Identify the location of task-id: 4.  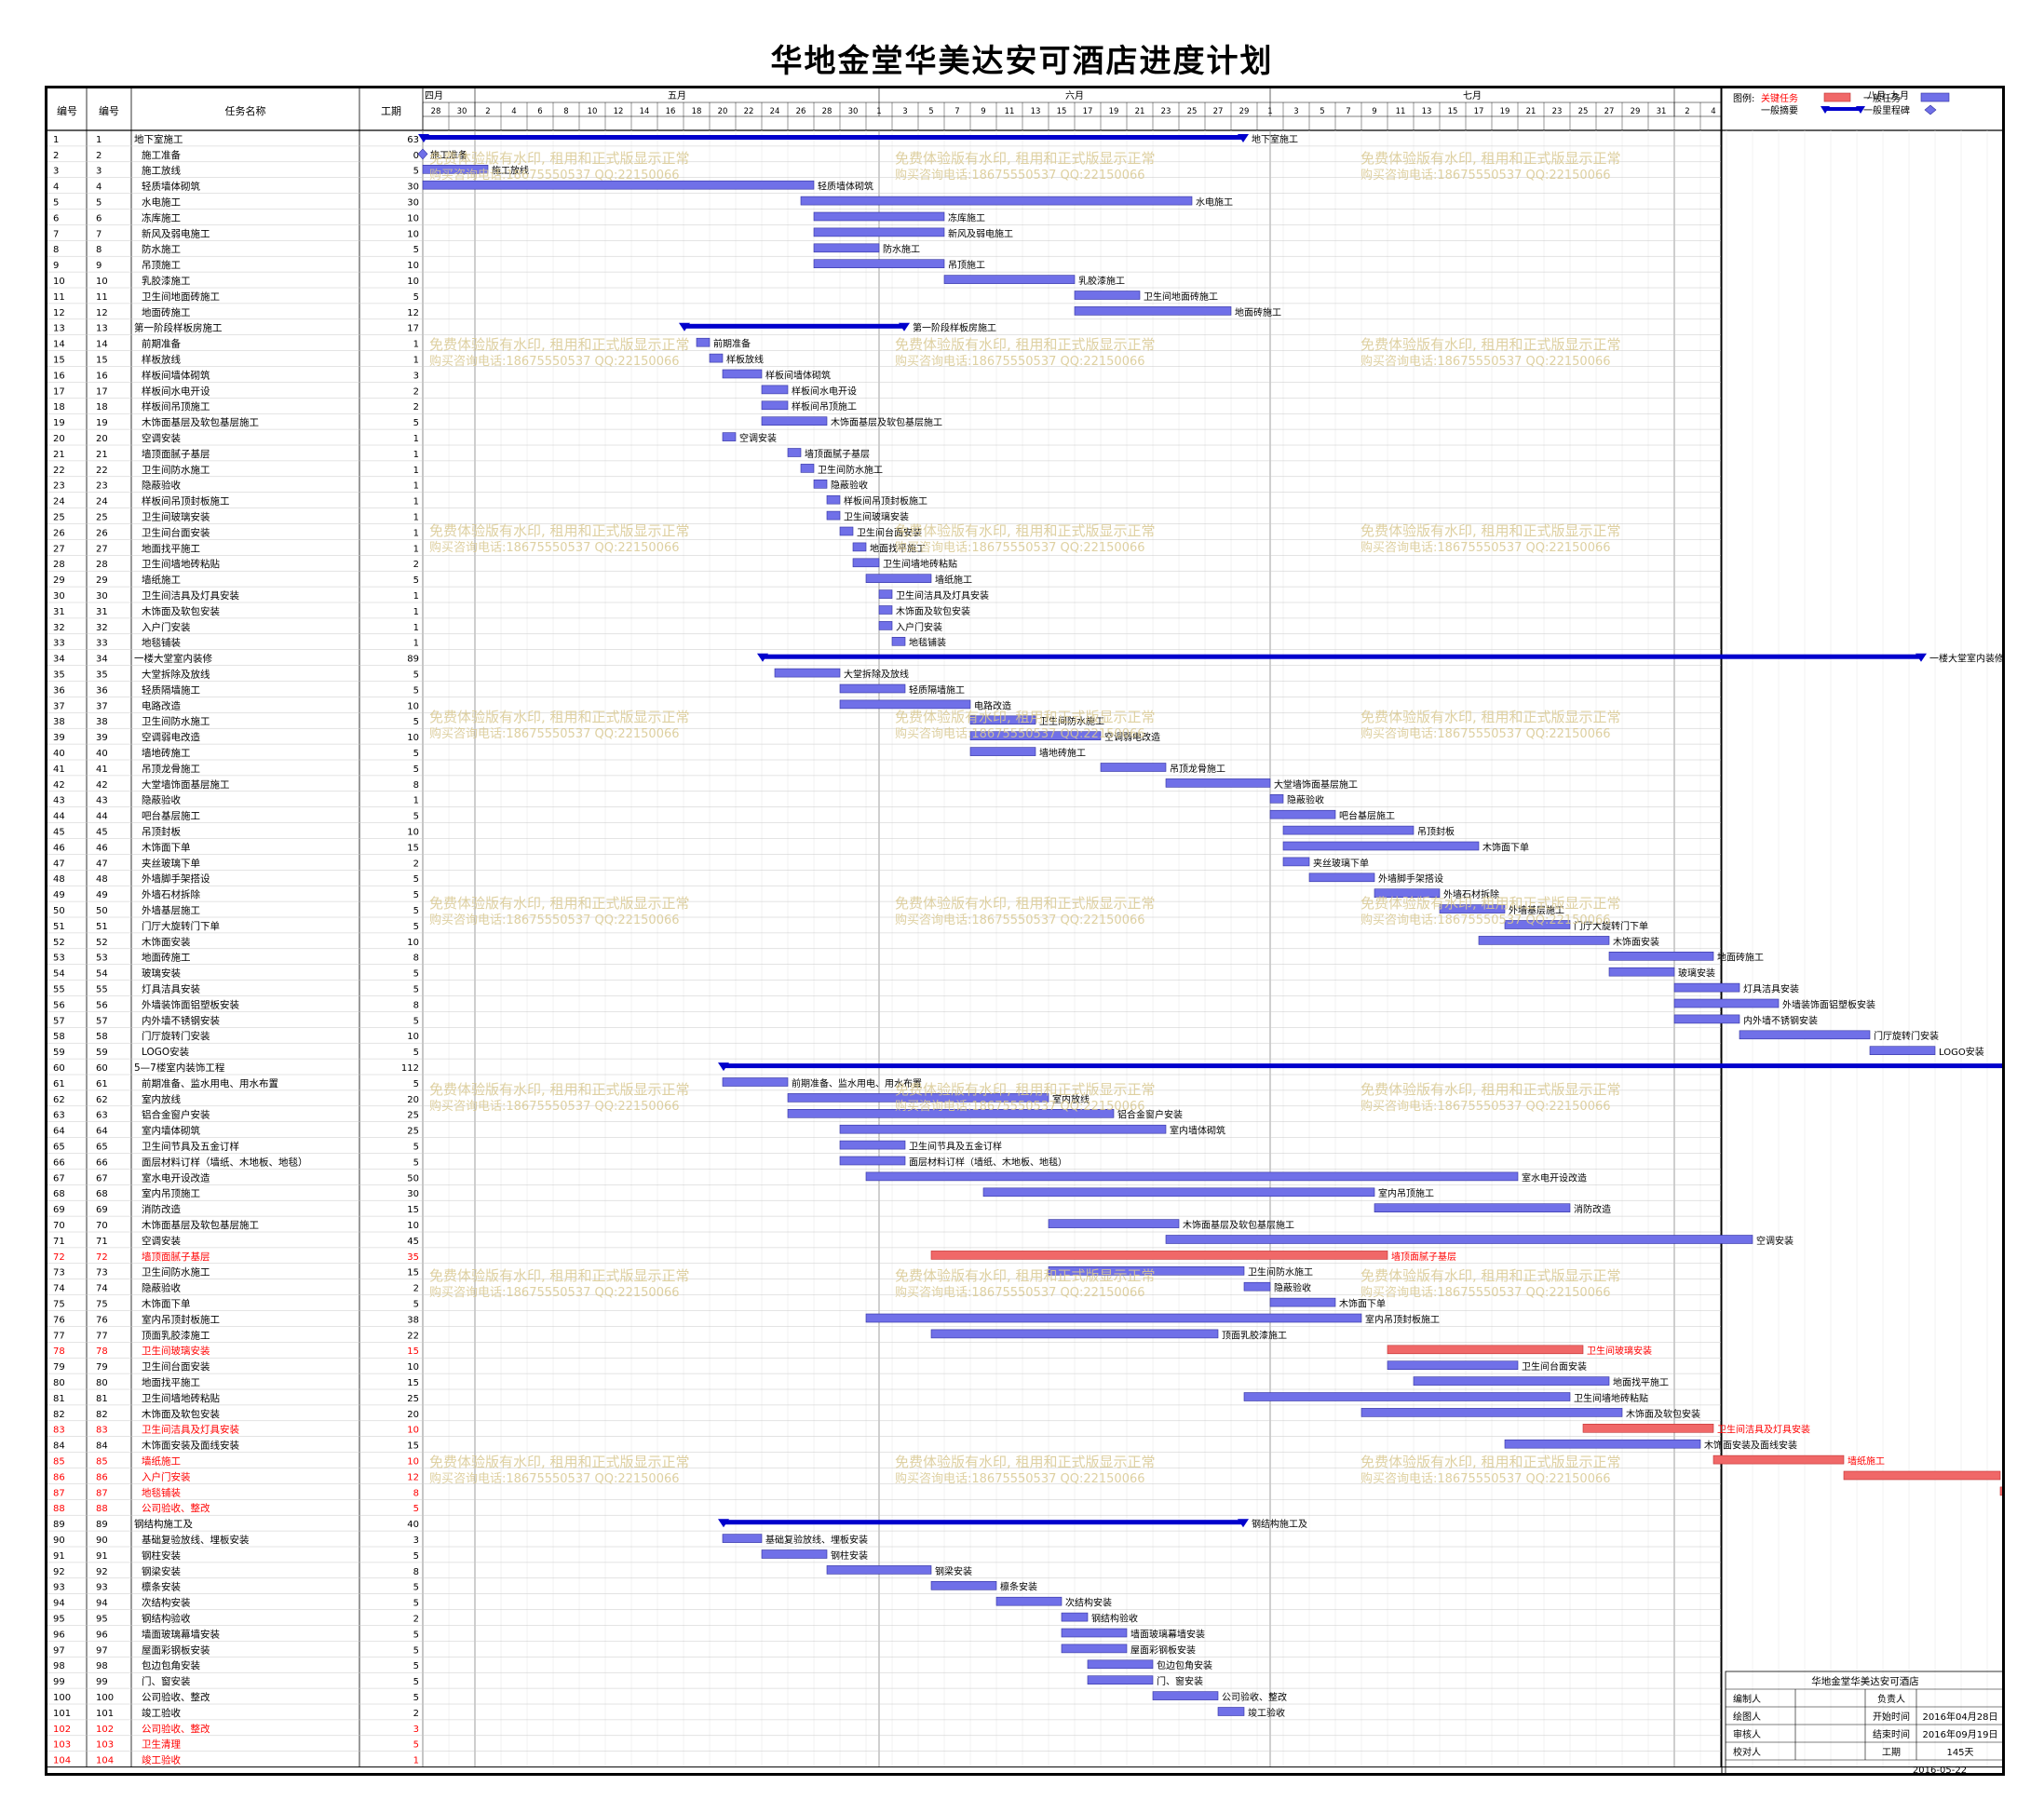
(99, 188).